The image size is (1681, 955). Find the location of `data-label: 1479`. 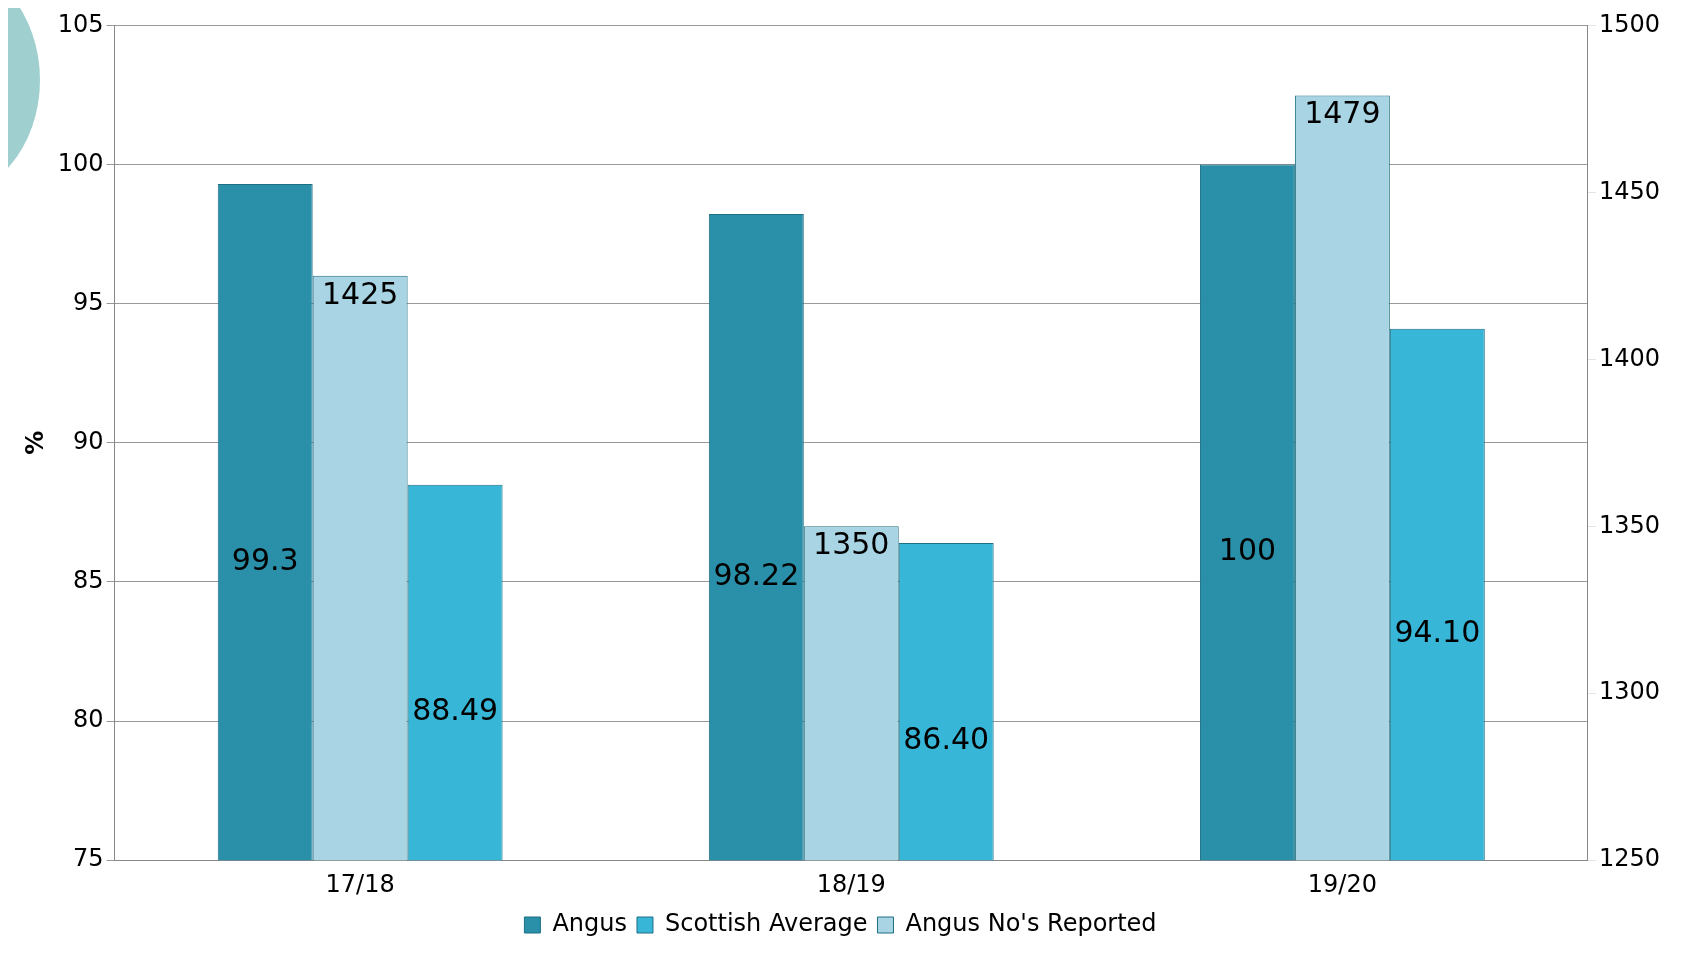

data-label: 1479 is located at coordinates (1342, 113).